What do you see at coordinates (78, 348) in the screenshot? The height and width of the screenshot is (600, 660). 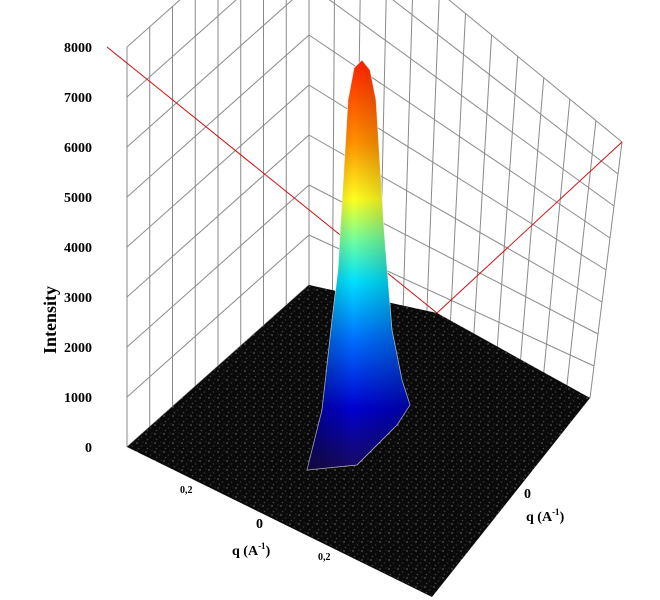 I see `z-tick-label: 2000` at bounding box center [78, 348].